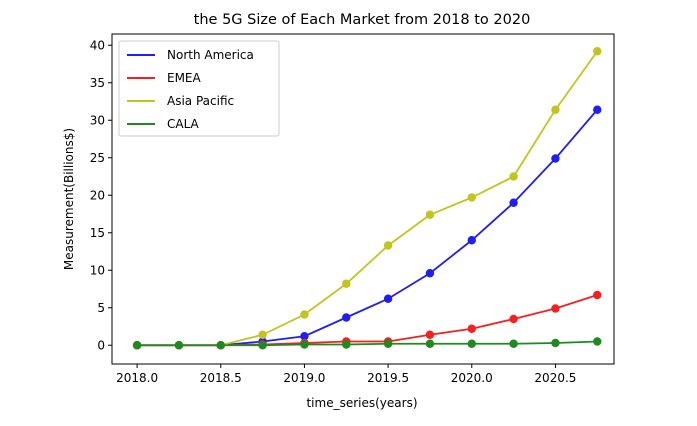 The height and width of the screenshot is (426, 697). Describe the element at coordinates (200, 101) in the screenshot. I see `legend-label-asia-pacific: Asia Pacific` at that location.